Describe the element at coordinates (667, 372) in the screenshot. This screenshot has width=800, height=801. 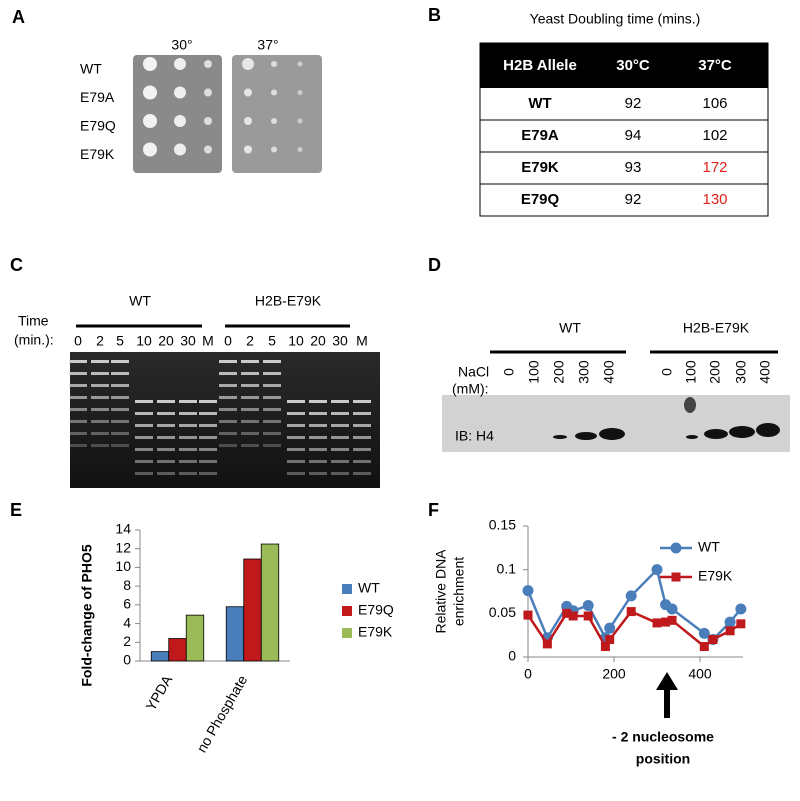
I see `lane-label: 0` at that location.